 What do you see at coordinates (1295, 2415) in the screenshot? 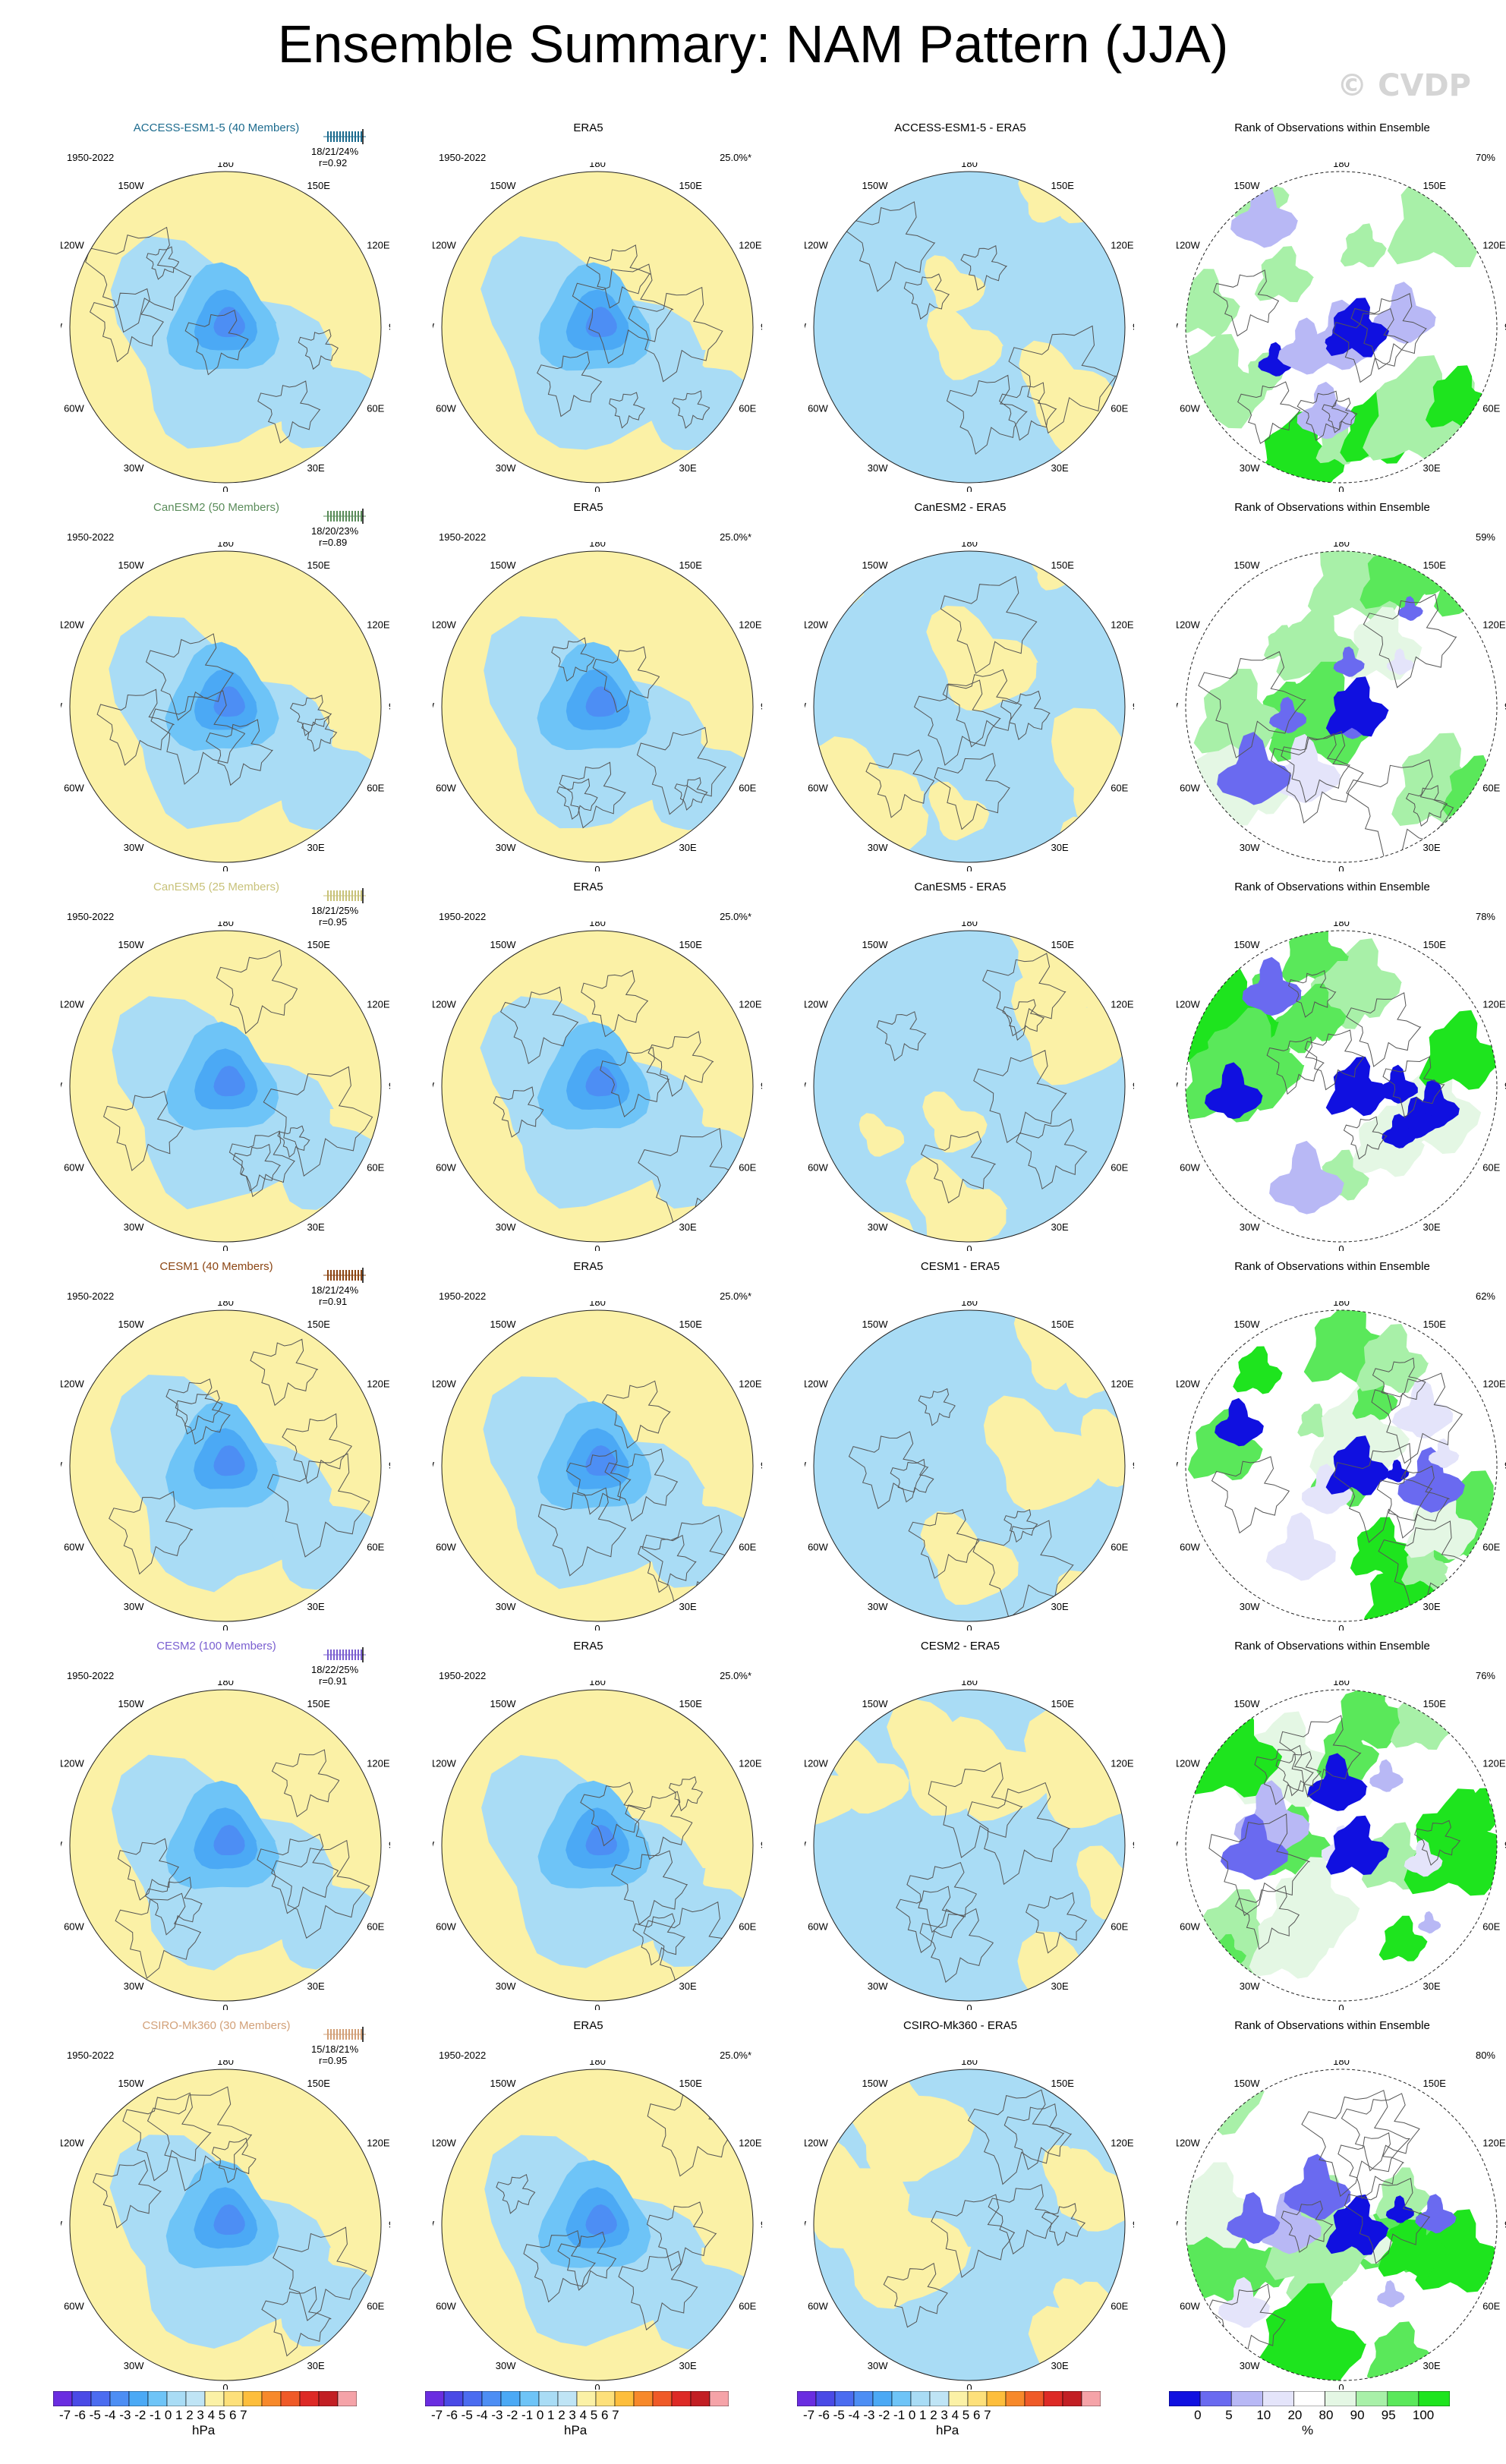
I see `colorbar-rank-tick: 20` at bounding box center [1295, 2415].